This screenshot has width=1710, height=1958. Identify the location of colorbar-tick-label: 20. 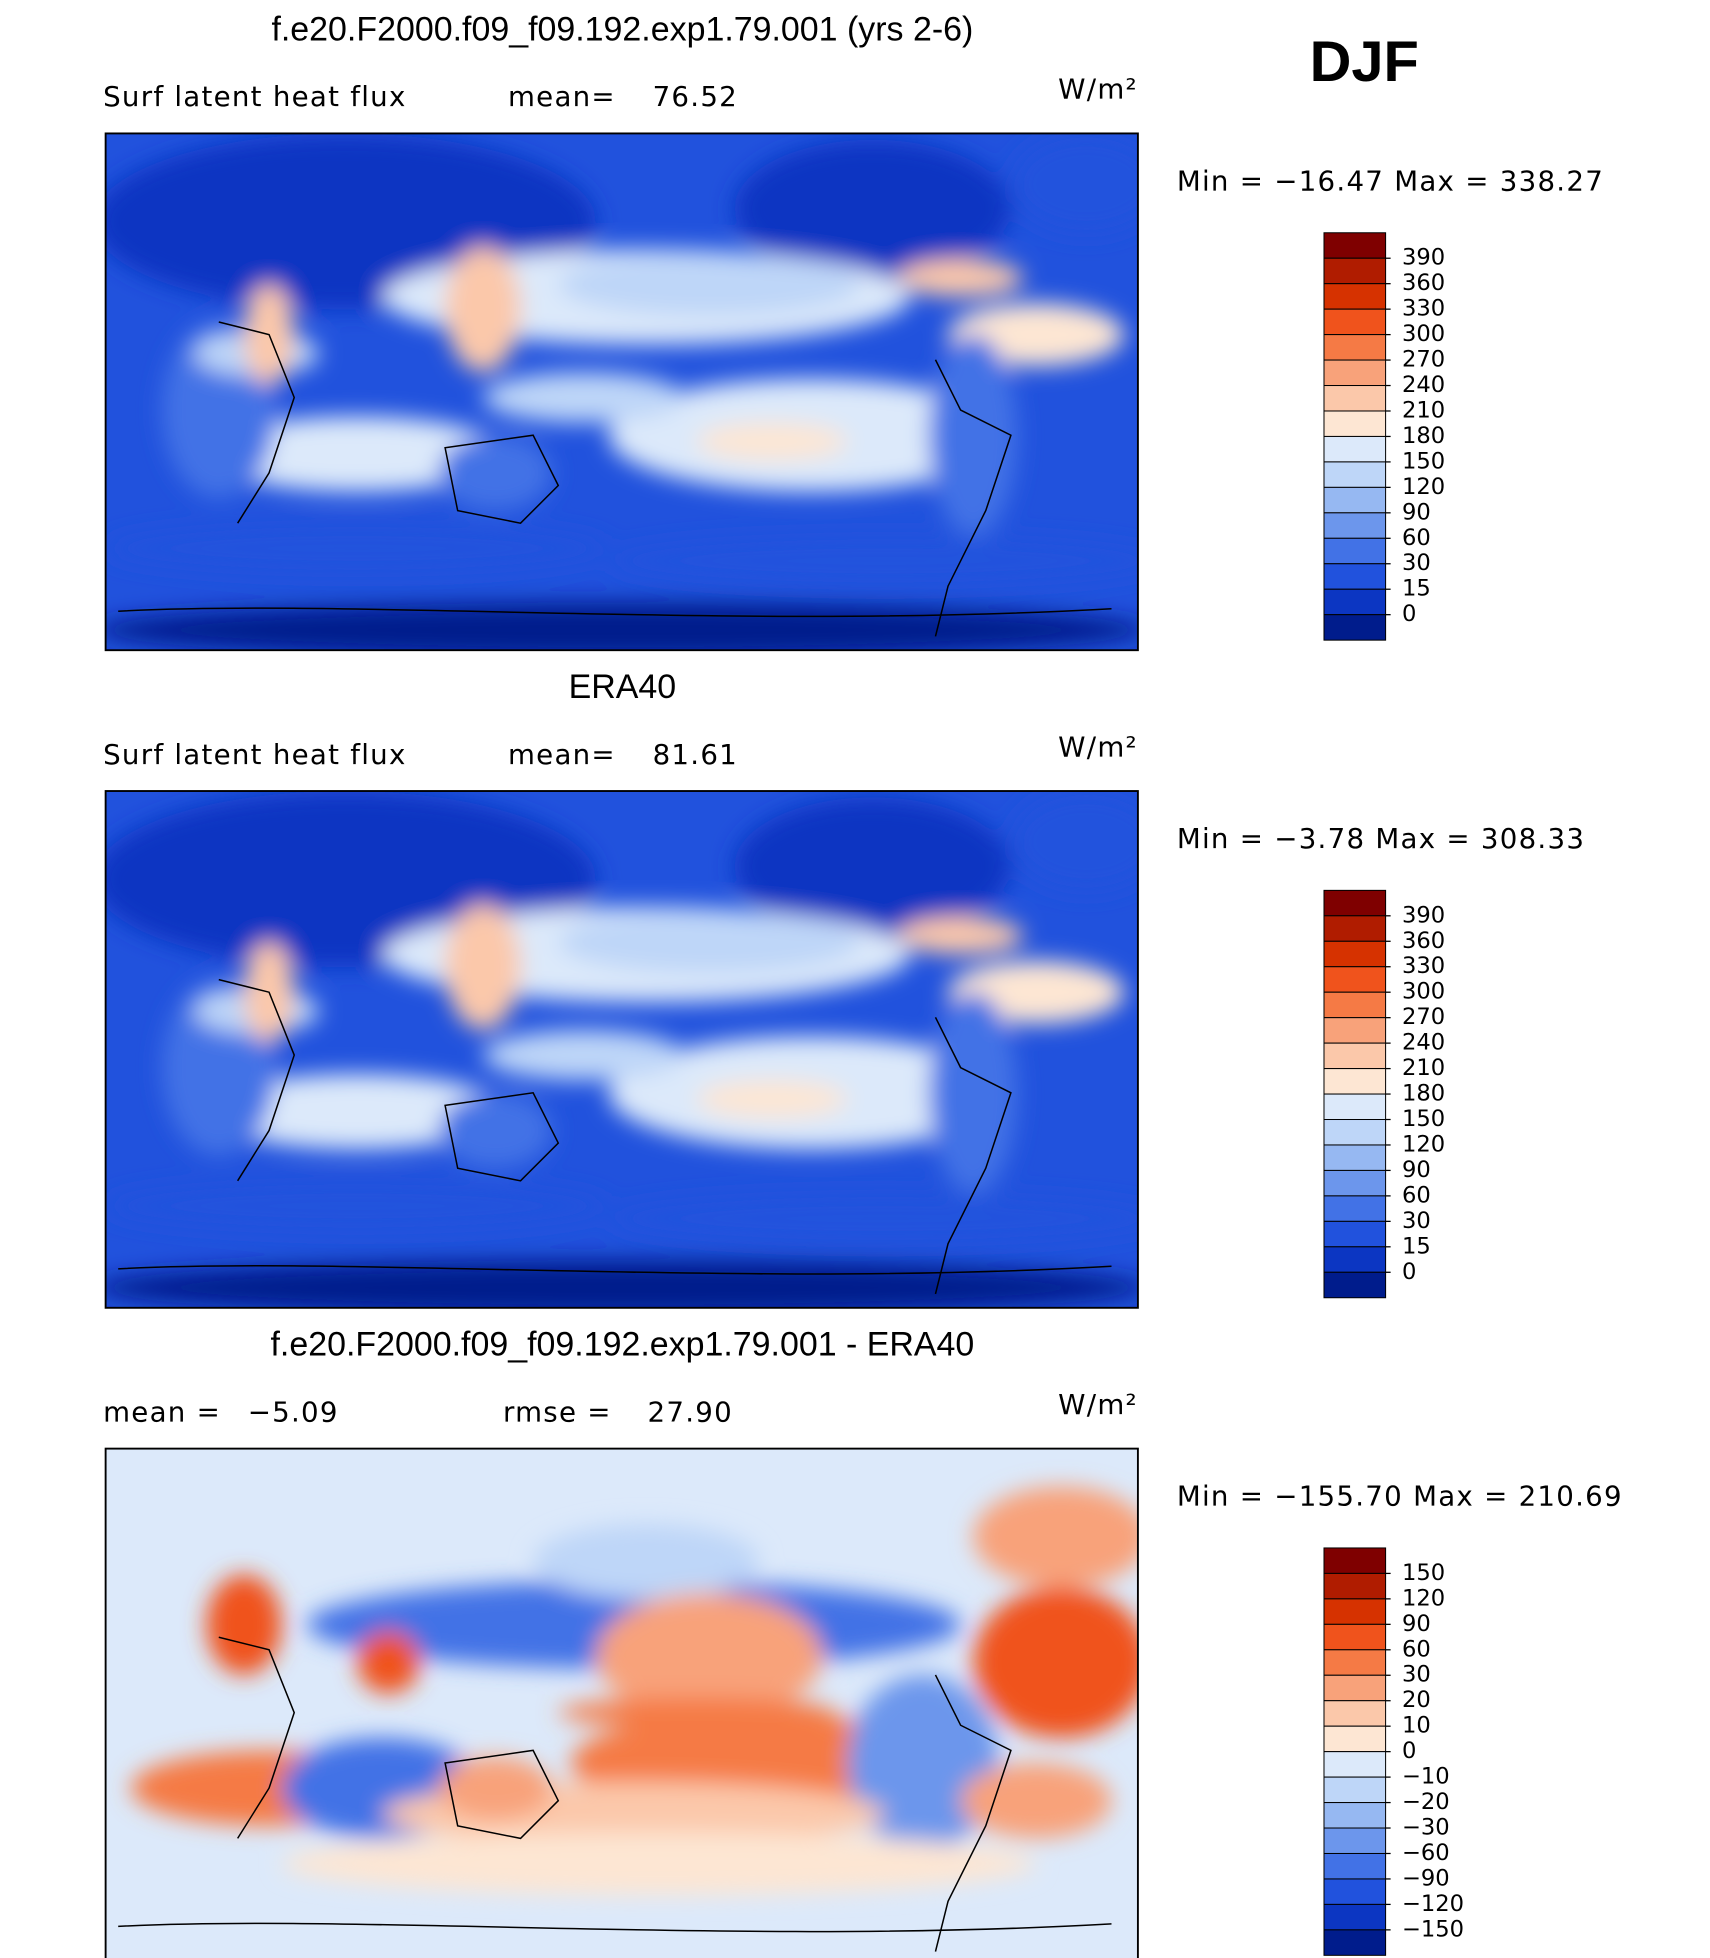
(1416, 1700).